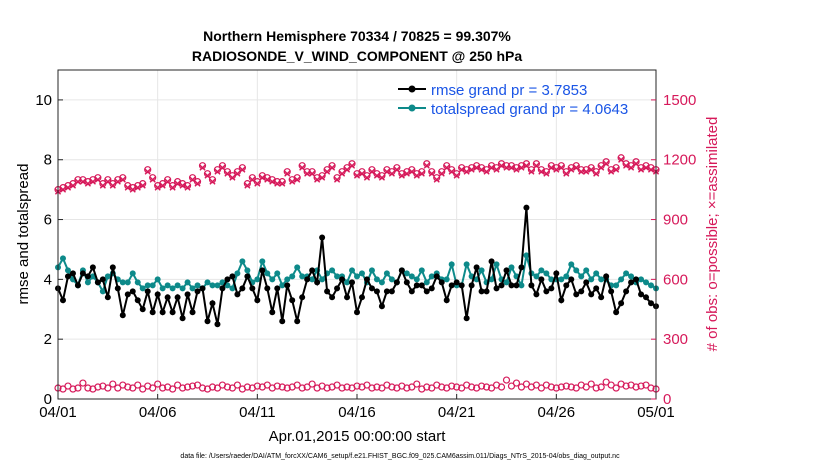 The height and width of the screenshot is (470, 830). Describe the element at coordinates (357, 56) in the screenshot. I see `chart-title-line2: RADIOSONDE_V_WIND_COMPONENT @ 250 hPa` at that location.